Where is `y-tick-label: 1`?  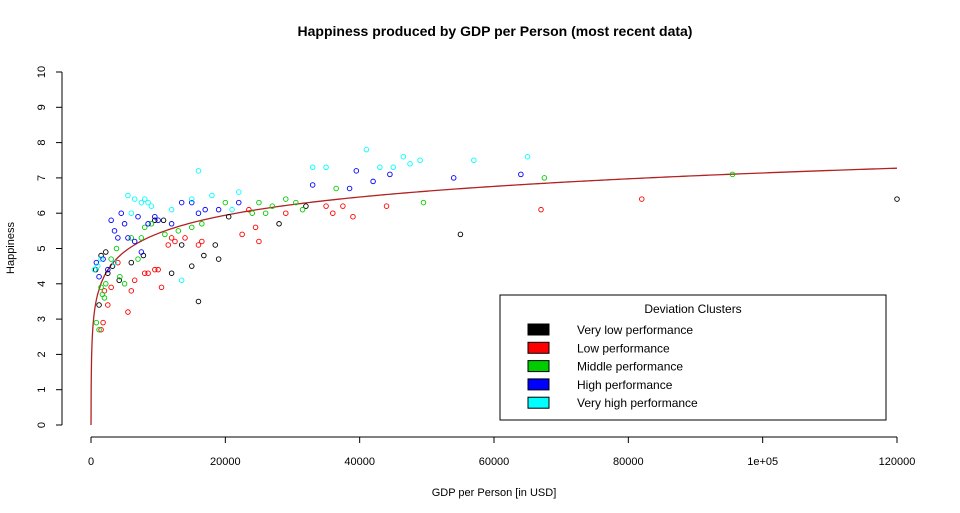 y-tick-label: 1 is located at coordinates (42, 390).